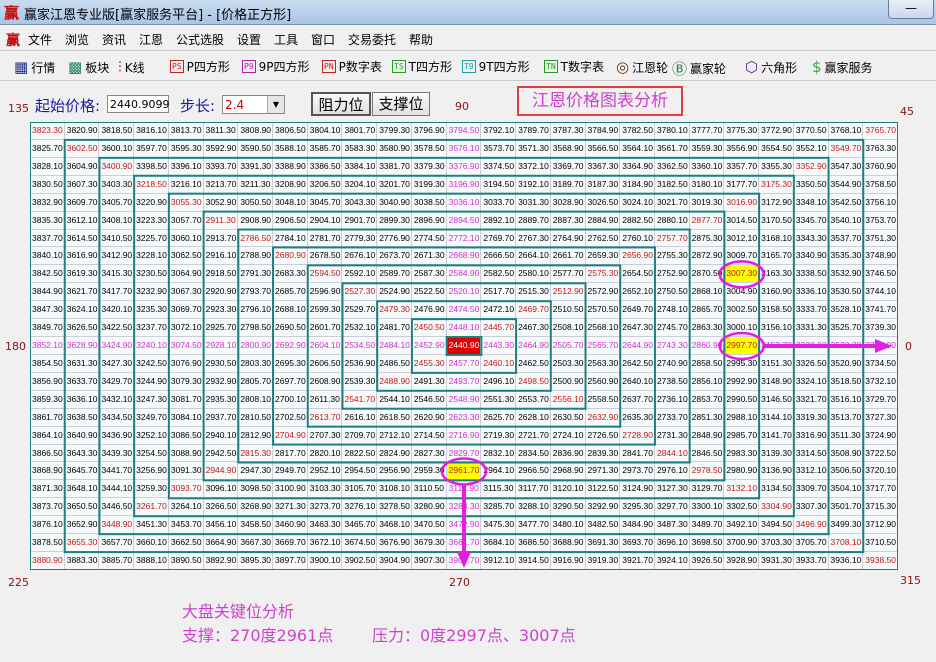 The width and height of the screenshot is (936, 662). What do you see at coordinates (151, 561) in the screenshot?
I see `price-cell: 3888.10` at bounding box center [151, 561].